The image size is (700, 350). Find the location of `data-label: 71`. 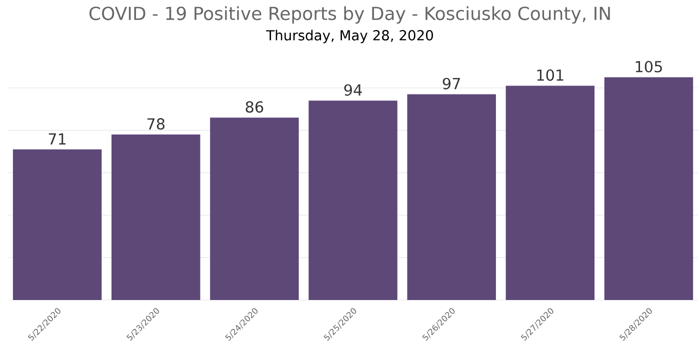

data-label: 71 is located at coordinates (57, 139).